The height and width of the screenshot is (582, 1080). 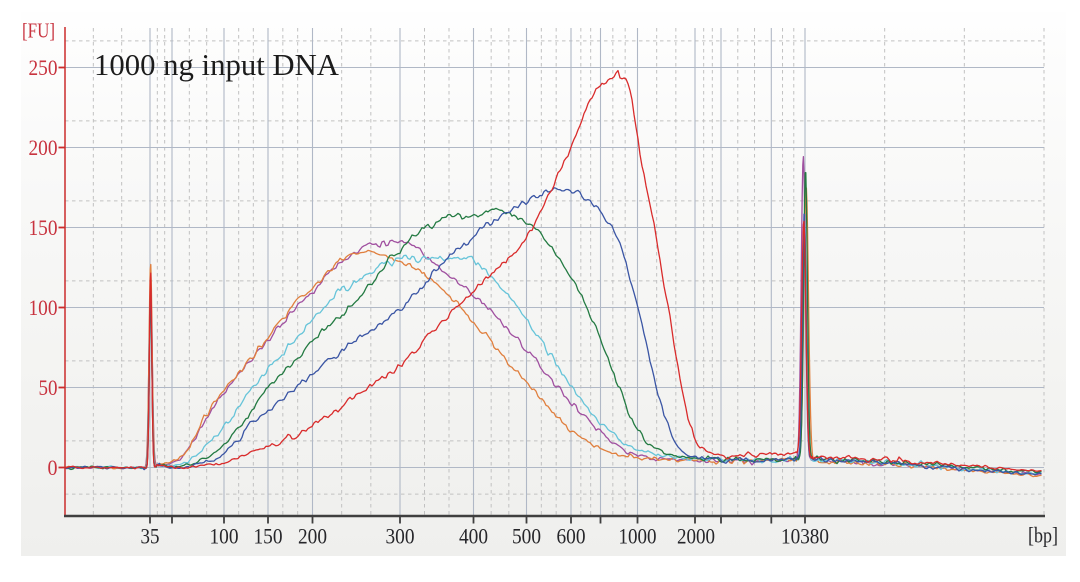 What do you see at coordinates (150, 536) in the screenshot?
I see `svg-text: 35` at bounding box center [150, 536].